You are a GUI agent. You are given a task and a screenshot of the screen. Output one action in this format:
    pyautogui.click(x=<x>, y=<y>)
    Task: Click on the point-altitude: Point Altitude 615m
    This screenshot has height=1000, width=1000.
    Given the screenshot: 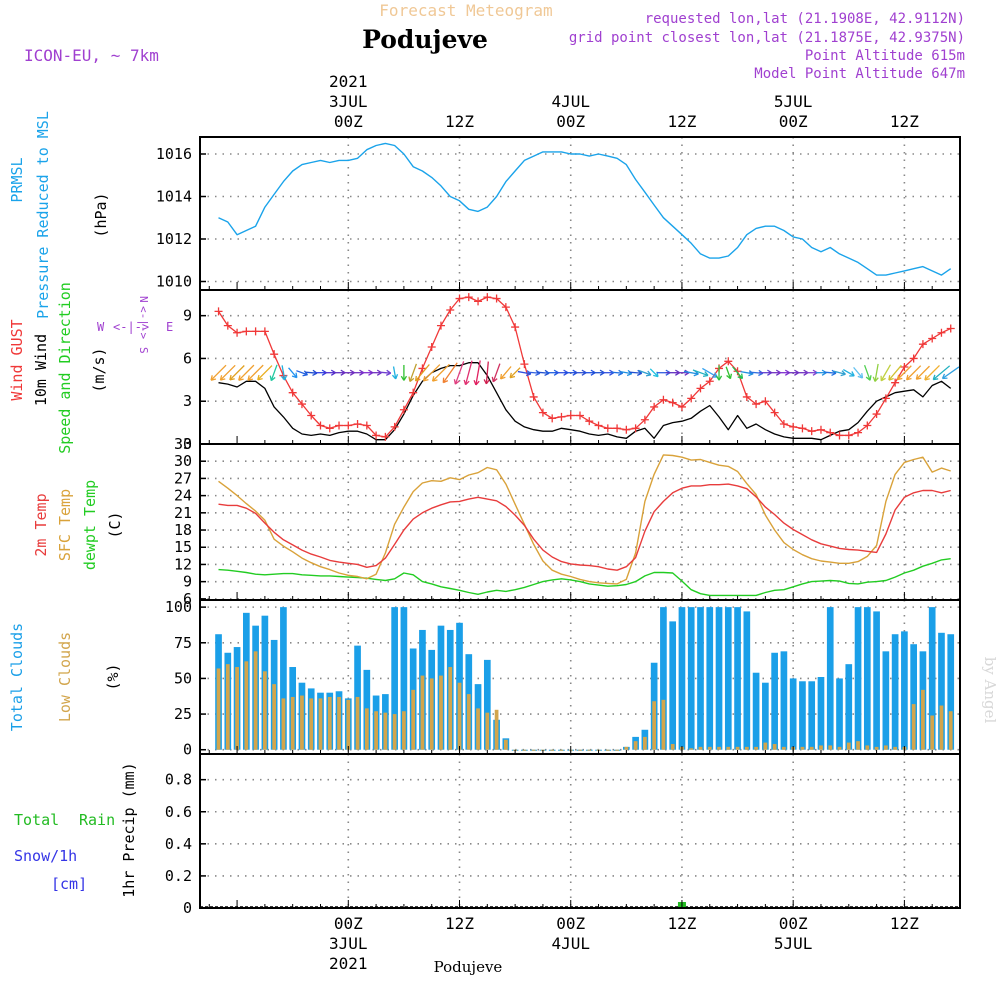 What is the action you would take?
    pyautogui.click(x=885, y=56)
    